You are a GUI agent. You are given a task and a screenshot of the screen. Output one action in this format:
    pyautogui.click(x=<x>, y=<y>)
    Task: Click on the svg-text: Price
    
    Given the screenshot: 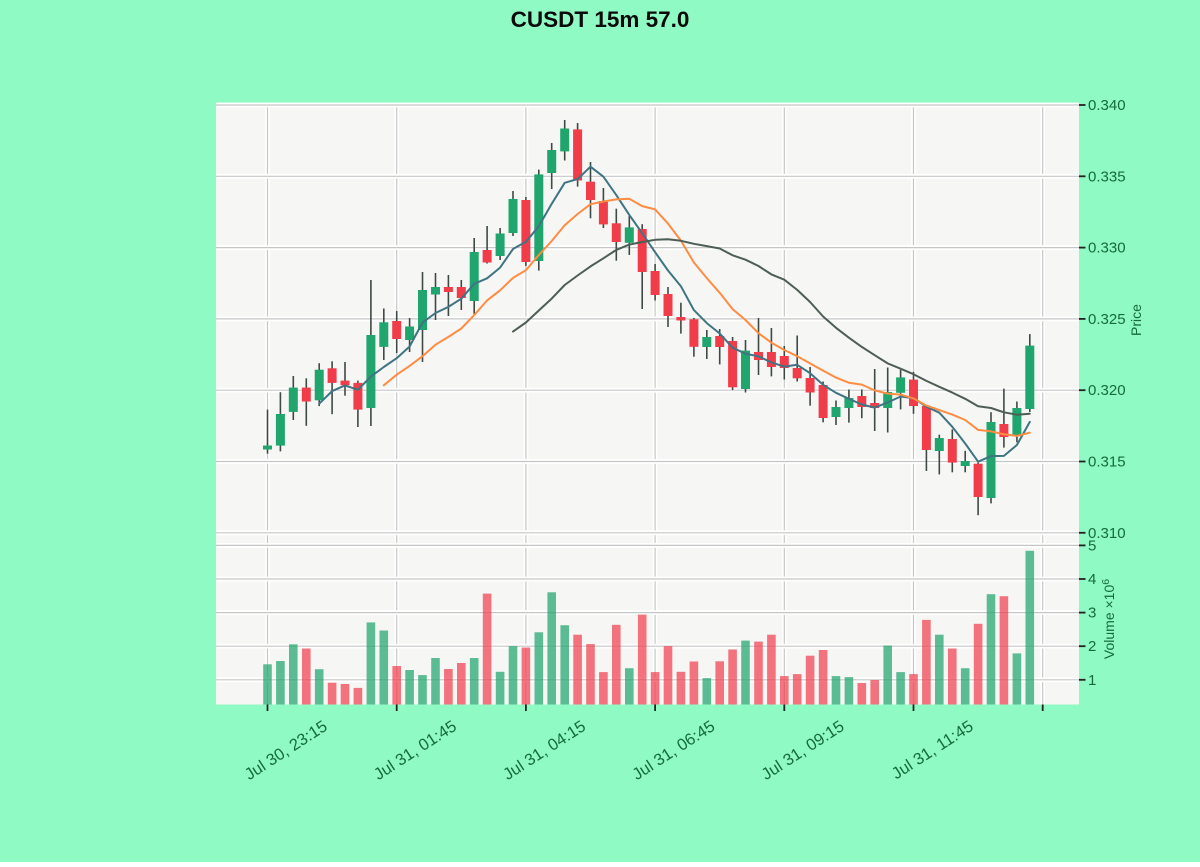 What is the action you would take?
    pyautogui.click(x=1136, y=320)
    